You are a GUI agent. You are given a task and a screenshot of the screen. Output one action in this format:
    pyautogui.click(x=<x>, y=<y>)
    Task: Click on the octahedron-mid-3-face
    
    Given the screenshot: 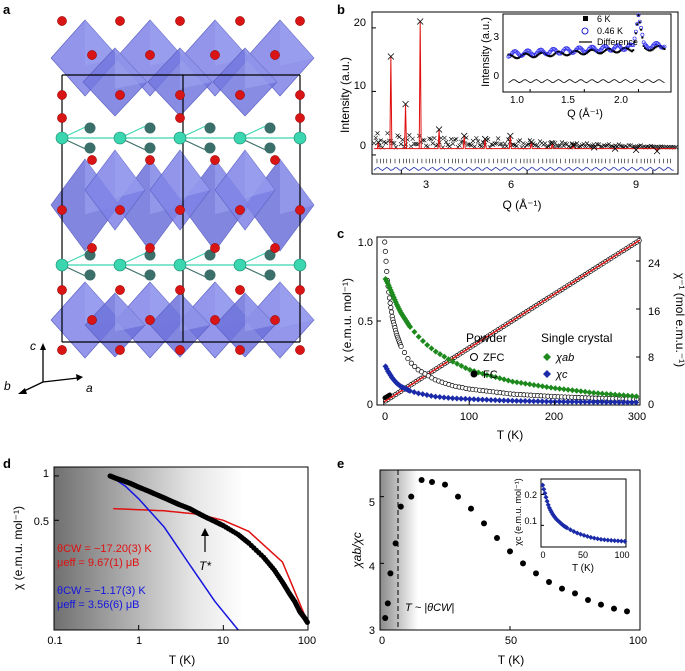 What is the action you would take?
    pyautogui.click(x=297, y=187)
    